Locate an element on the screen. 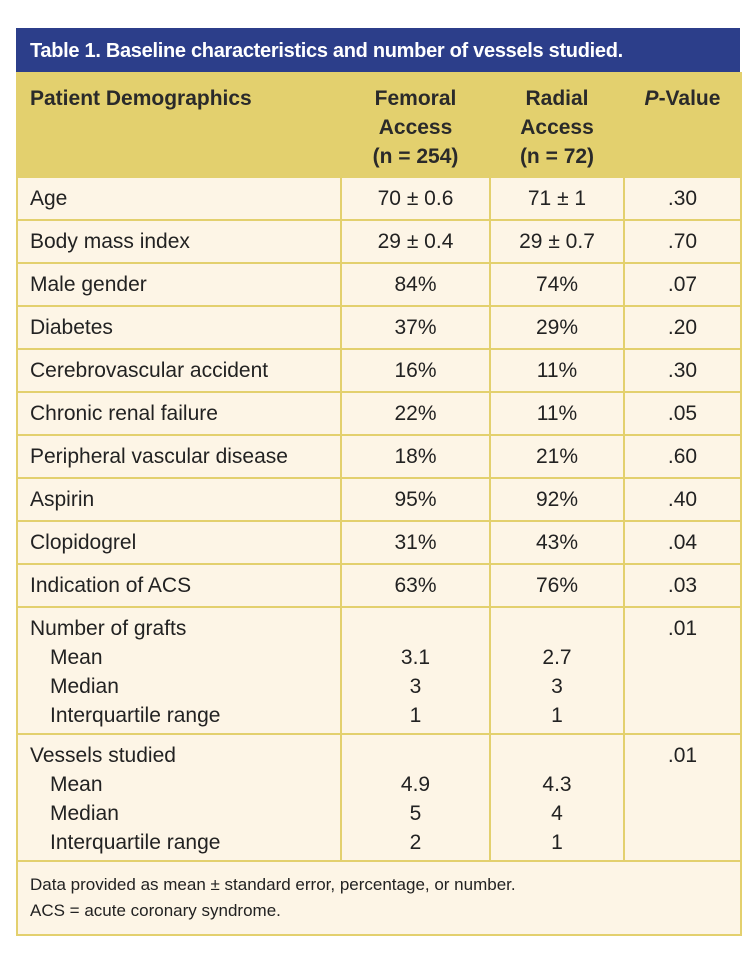 The width and height of the screenshot is (756, 958). femoral-value: 37% is located at coordinates (415, 327).